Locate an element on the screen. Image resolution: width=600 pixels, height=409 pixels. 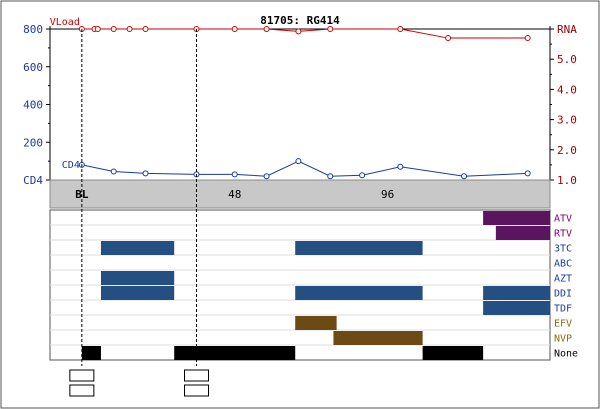
series-line-cd4 is located at coordinates (304, 168).